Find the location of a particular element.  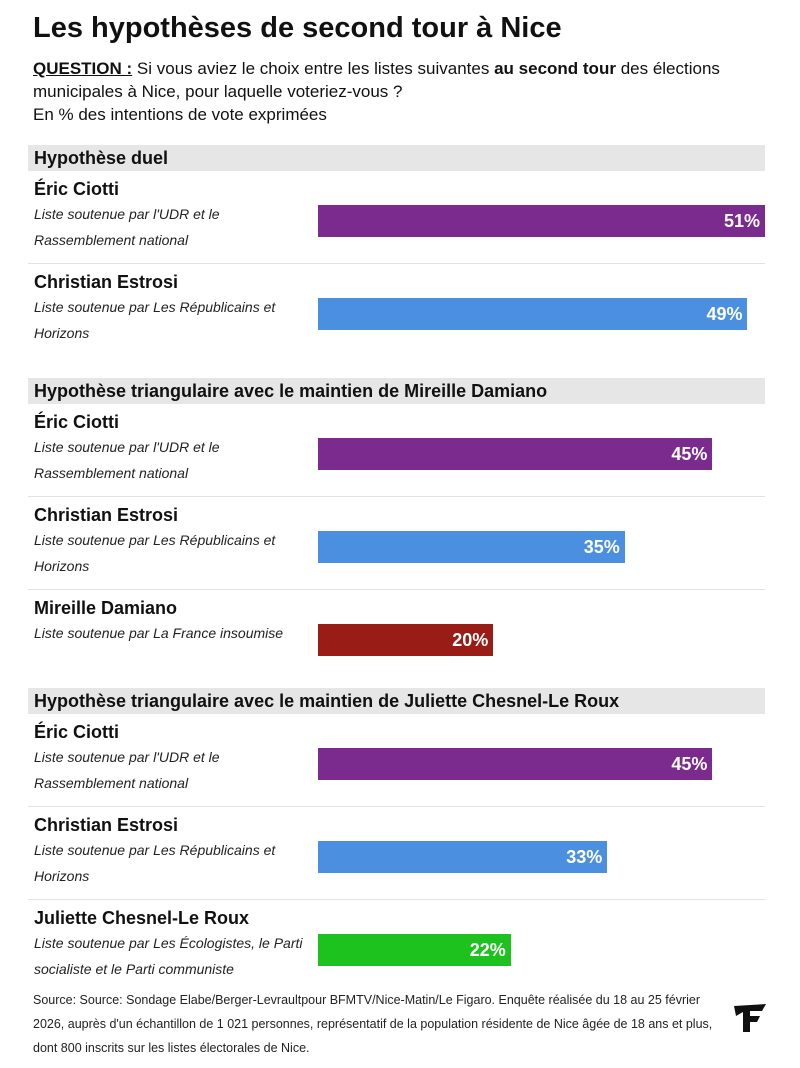

unit-note: En % des intentions de vote exprimées is located at coordinates (180, 114).